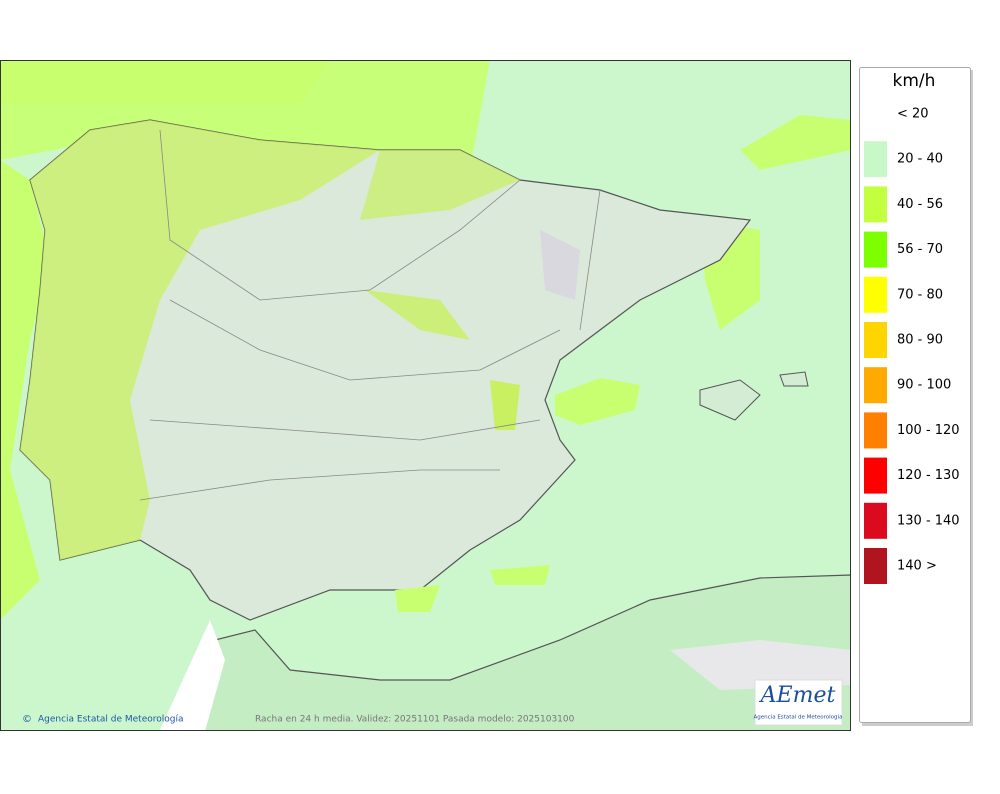 This screenshot has width=1000, height=794. Describe the element at coordinates (928, 430) in the screenshot. I see `legend-label: 100 - 120` at that location.